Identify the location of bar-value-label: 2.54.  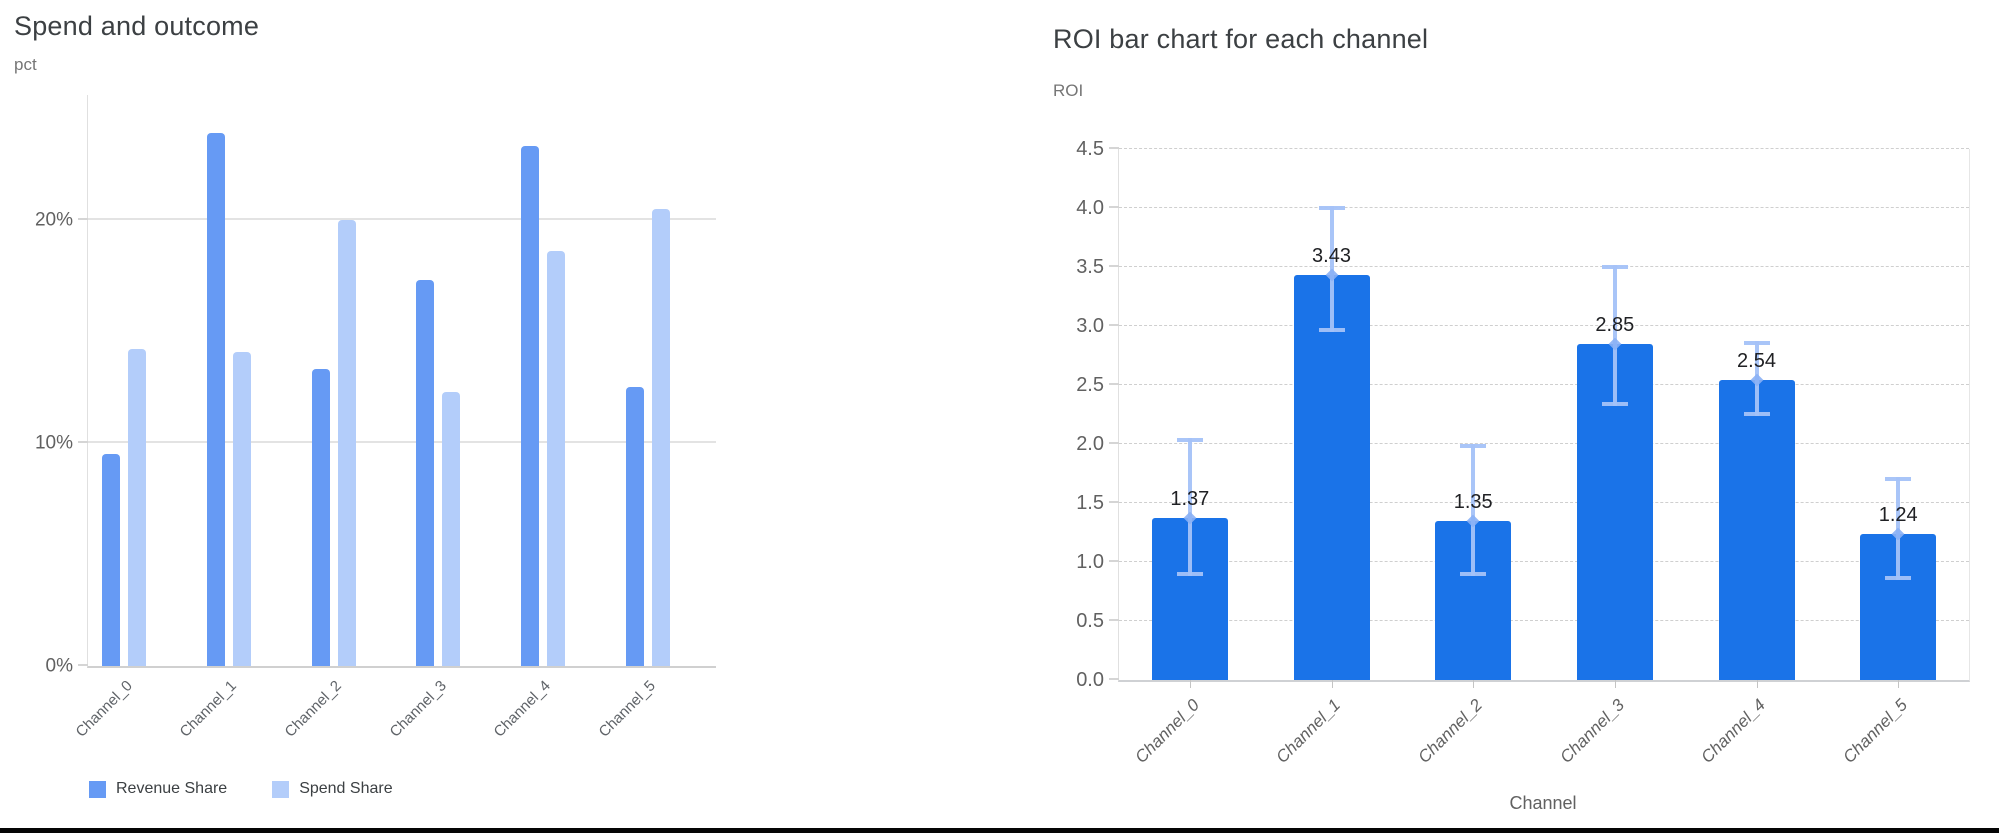
(1756, 361).